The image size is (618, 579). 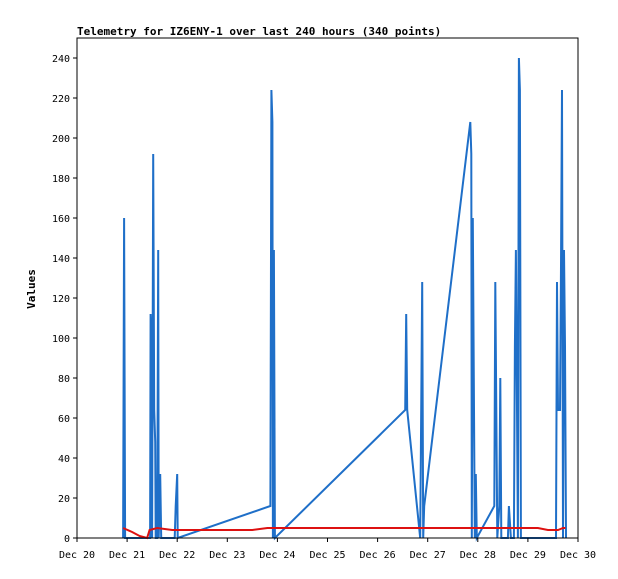 What do you see at coordinates (61, 259) in the screenshot?
I see `y-tick-label: 140` at bounding box center [61, 259].